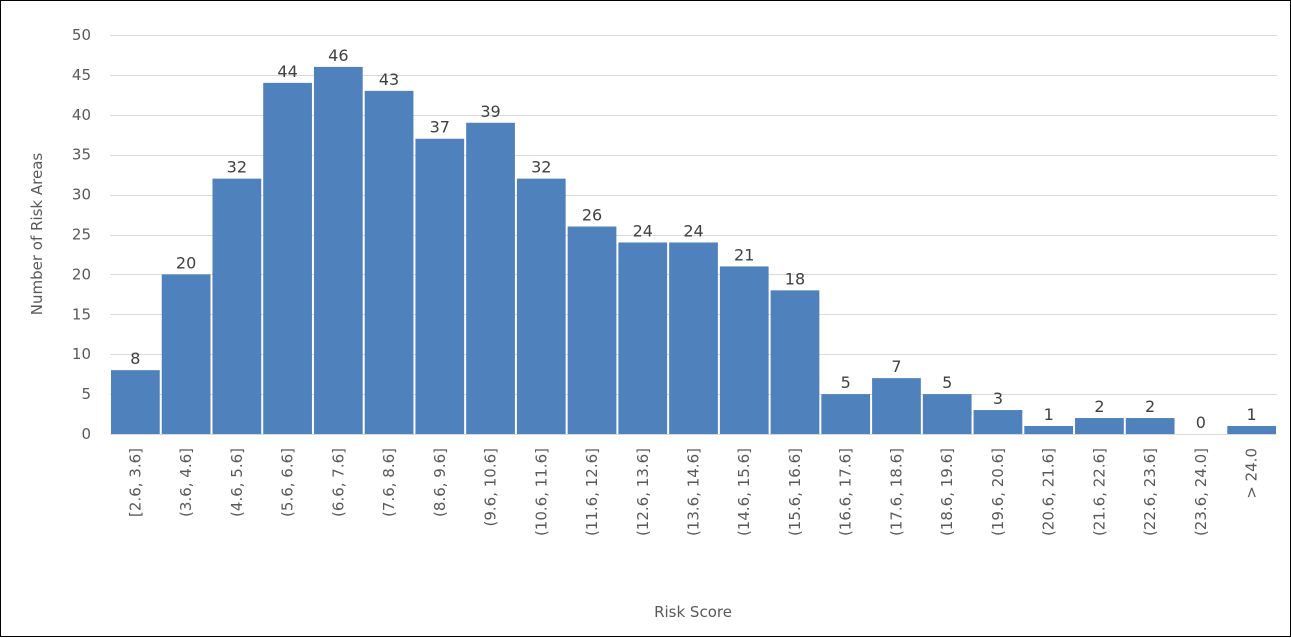  What do you see at coordinates (693, 612) in the screenshot?
I see `x-axis-title: Risk Score` at bounding box center [693, 612].